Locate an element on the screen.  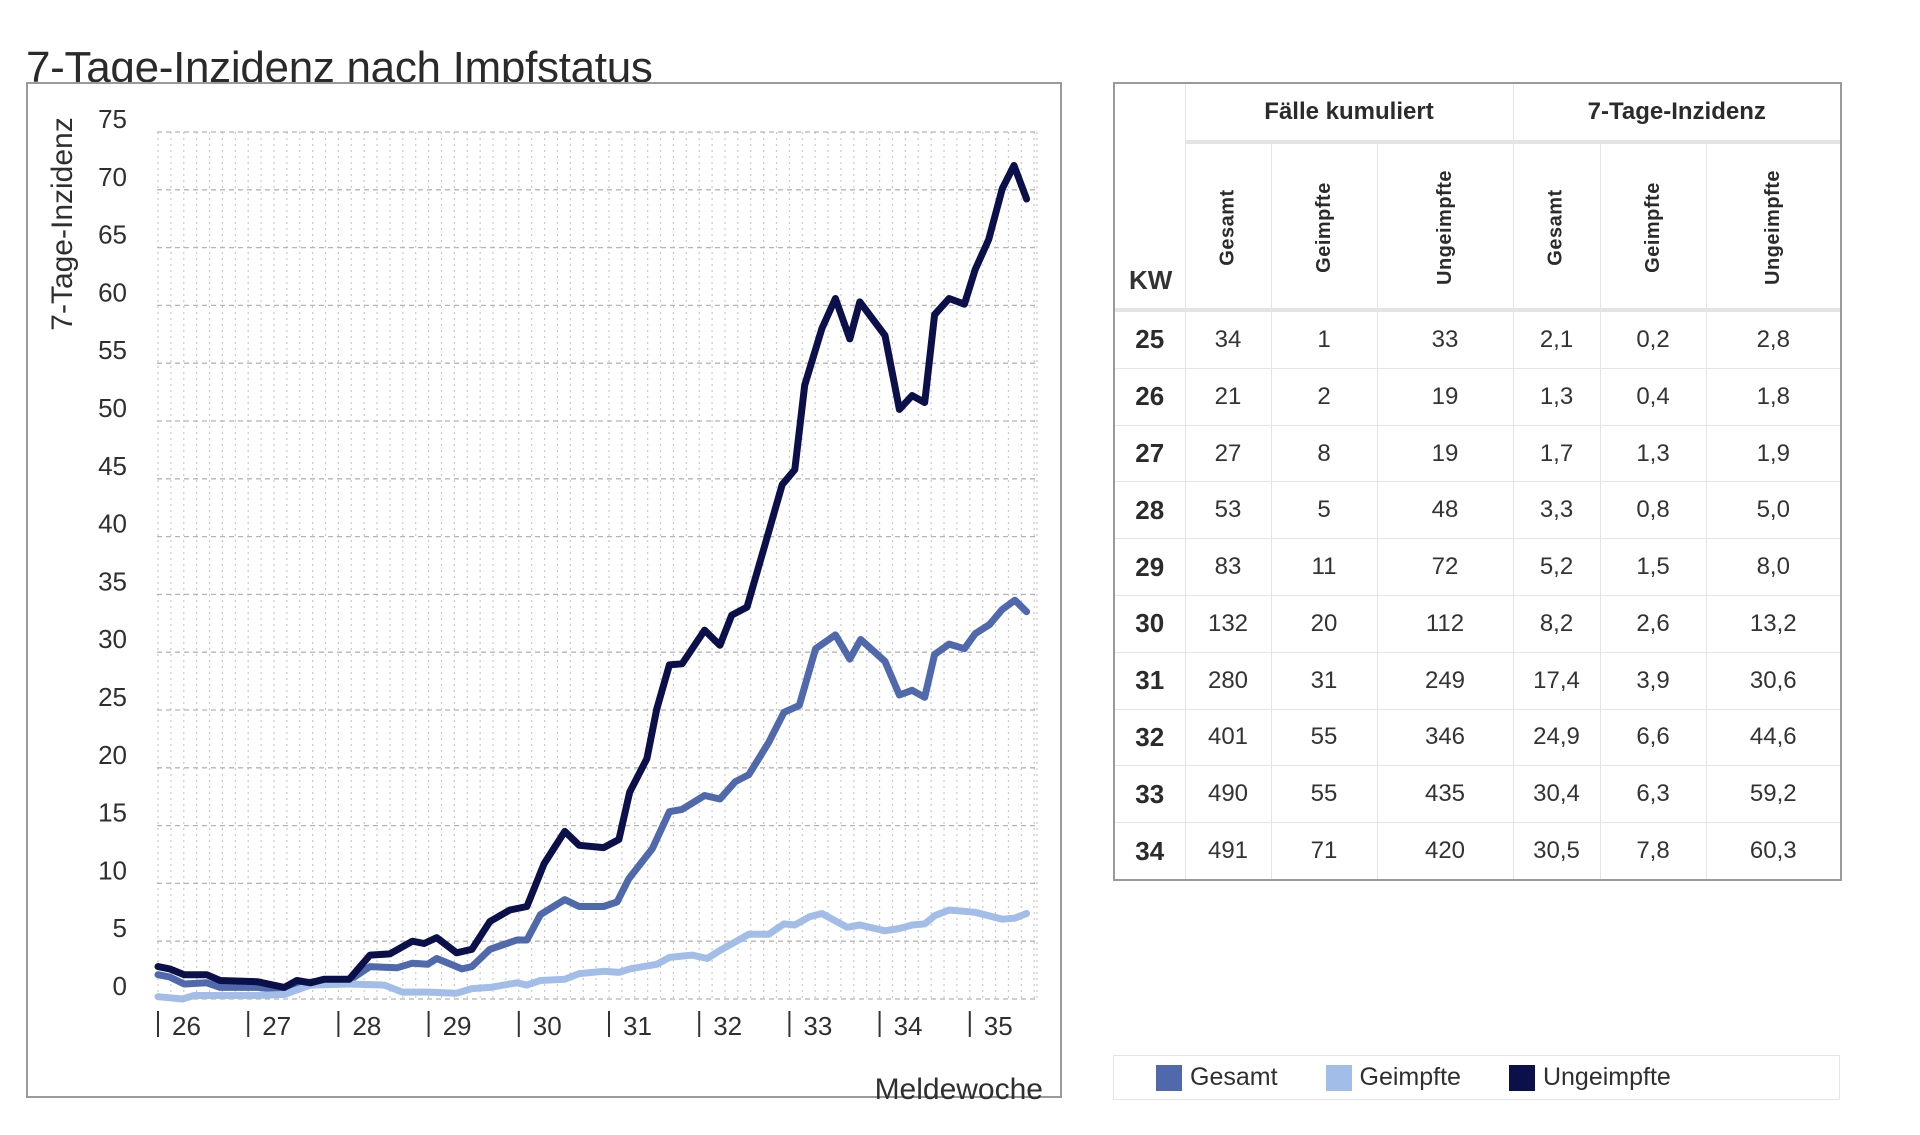
subheader-label: Ungeimpfte is located at coordinates (1444, 227).